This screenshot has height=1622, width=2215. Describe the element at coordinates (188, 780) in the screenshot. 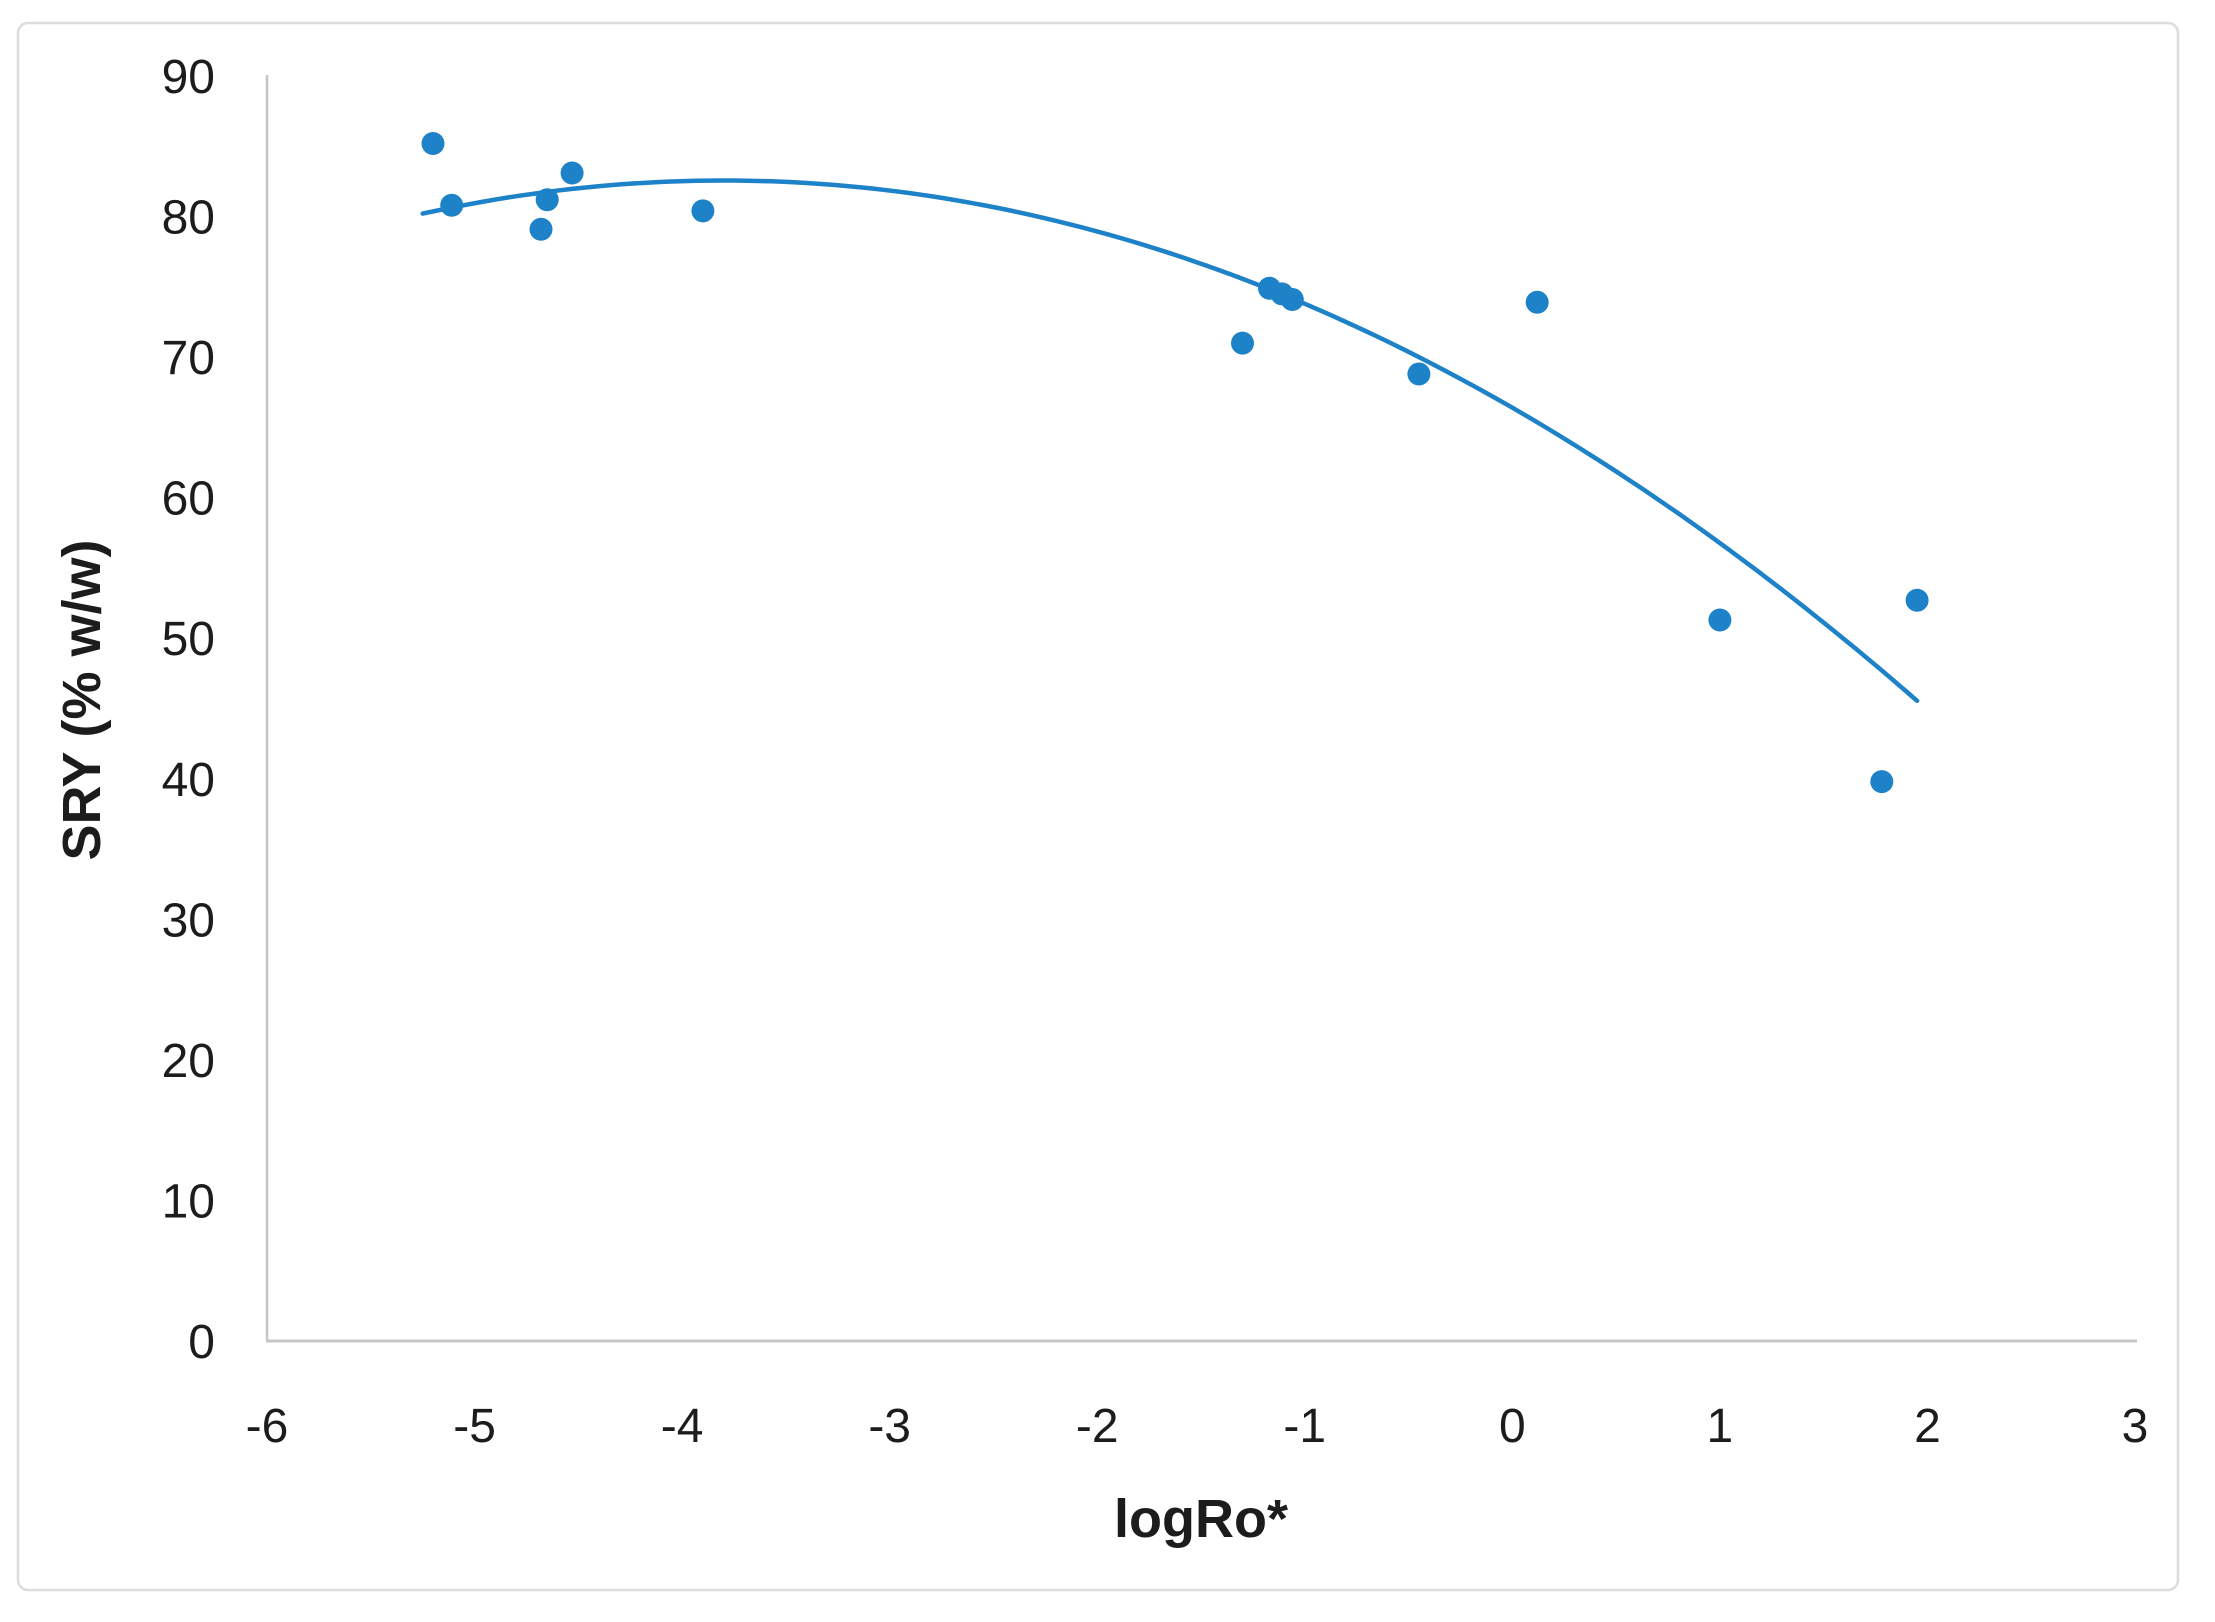

I see `y-tick-label: 40` at that location.